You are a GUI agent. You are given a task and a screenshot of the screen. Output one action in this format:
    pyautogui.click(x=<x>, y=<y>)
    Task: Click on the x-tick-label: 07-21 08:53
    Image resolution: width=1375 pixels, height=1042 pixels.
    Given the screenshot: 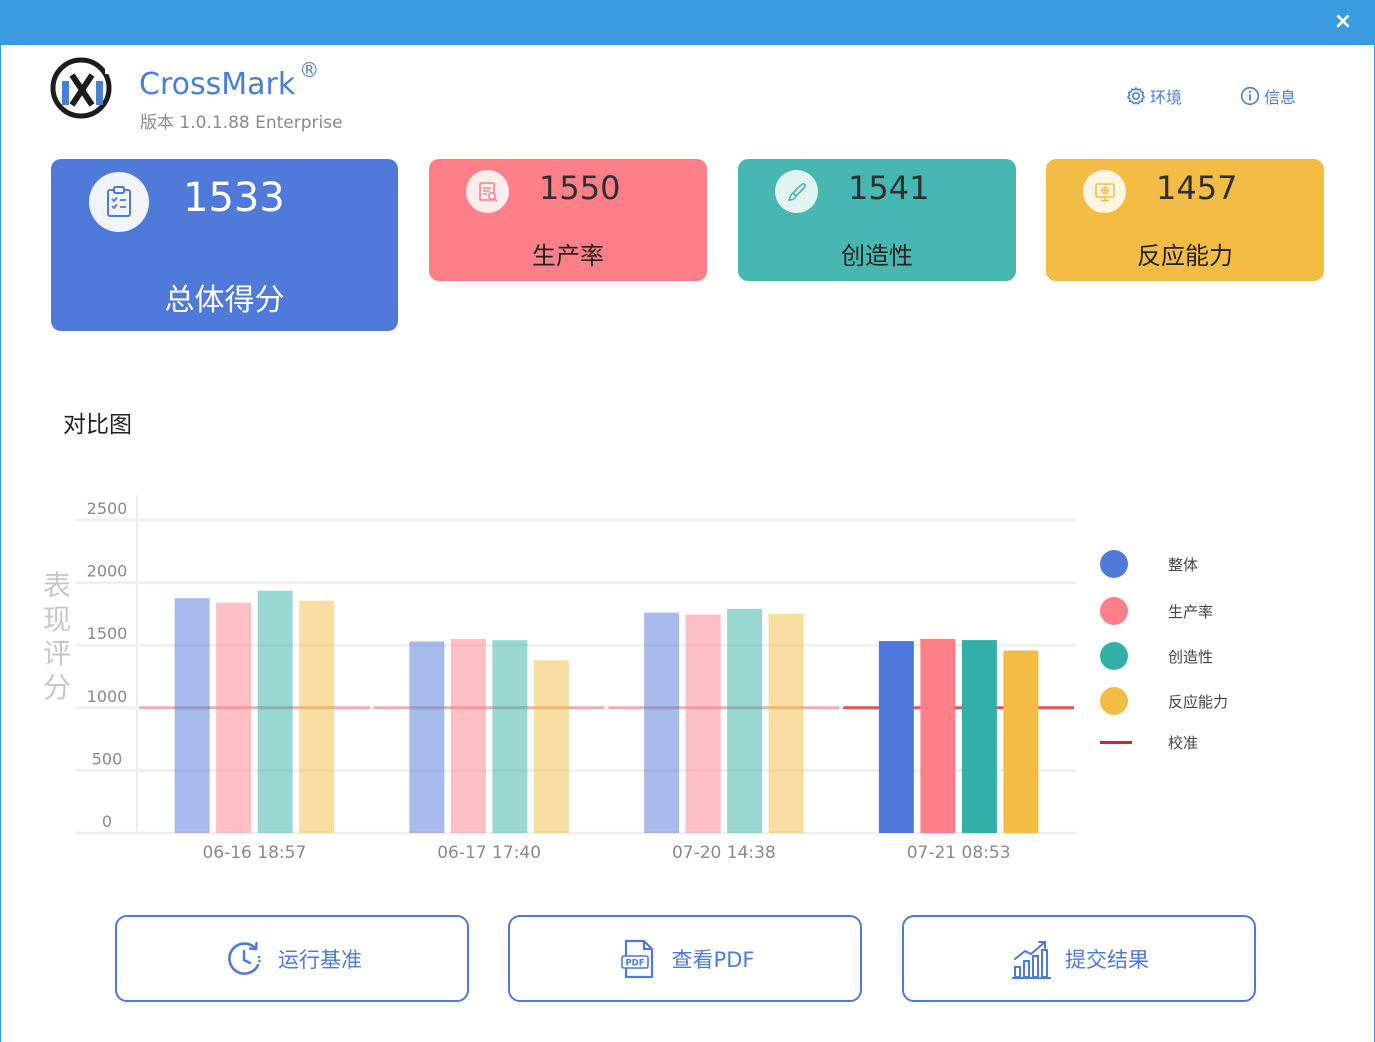 What is the action you would take?
    pyautogui.click(x=959, y=853)
    